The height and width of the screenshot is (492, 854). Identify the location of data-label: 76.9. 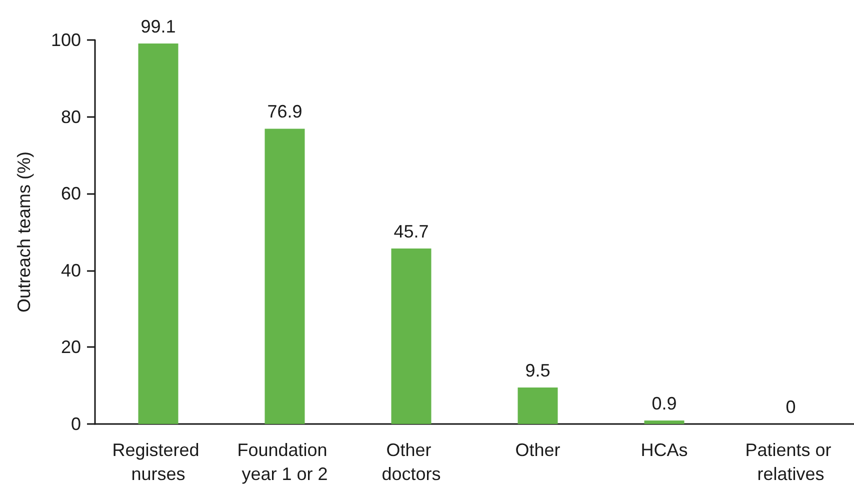
(284, 112).